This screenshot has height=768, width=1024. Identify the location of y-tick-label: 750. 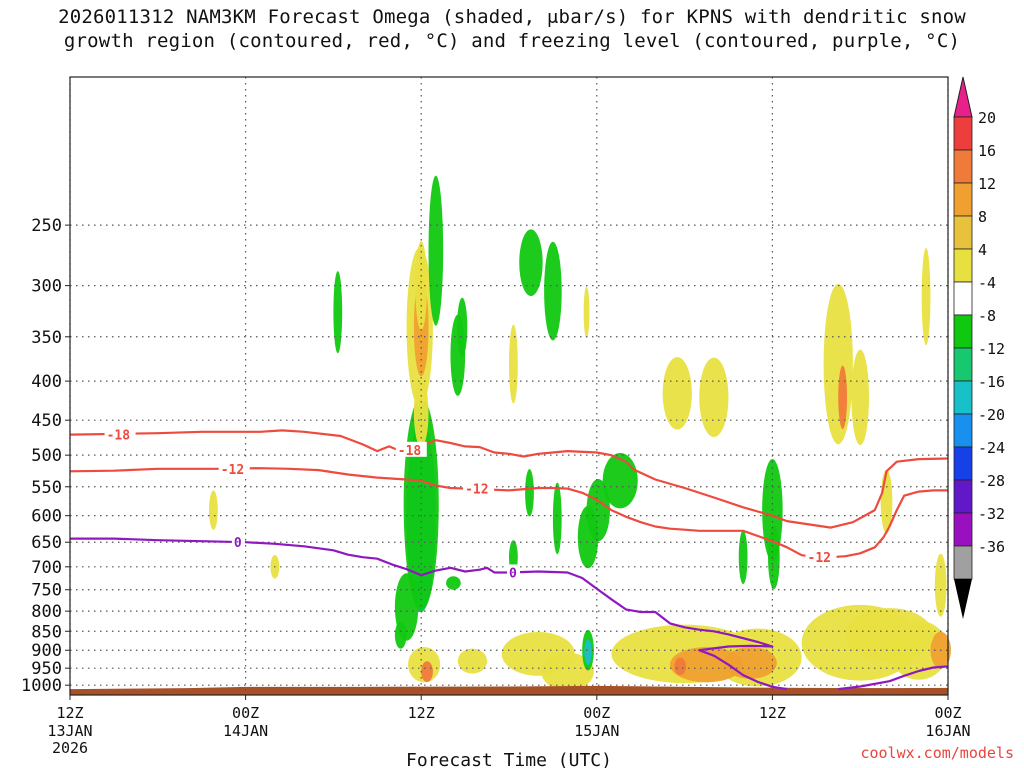
(46, 591).